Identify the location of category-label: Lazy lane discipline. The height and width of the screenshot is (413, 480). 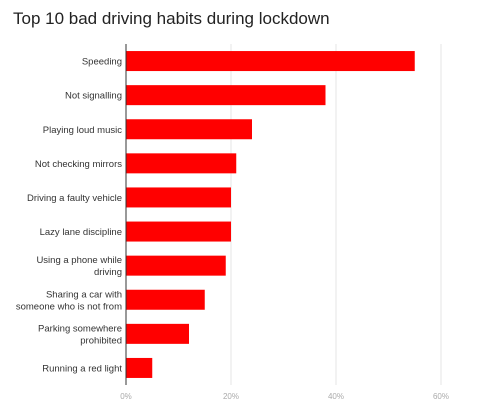
(81, 232).